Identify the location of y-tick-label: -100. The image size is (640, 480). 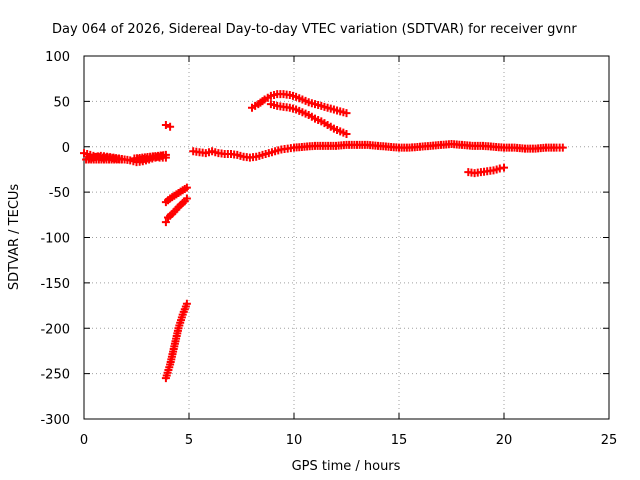
(55, 239).